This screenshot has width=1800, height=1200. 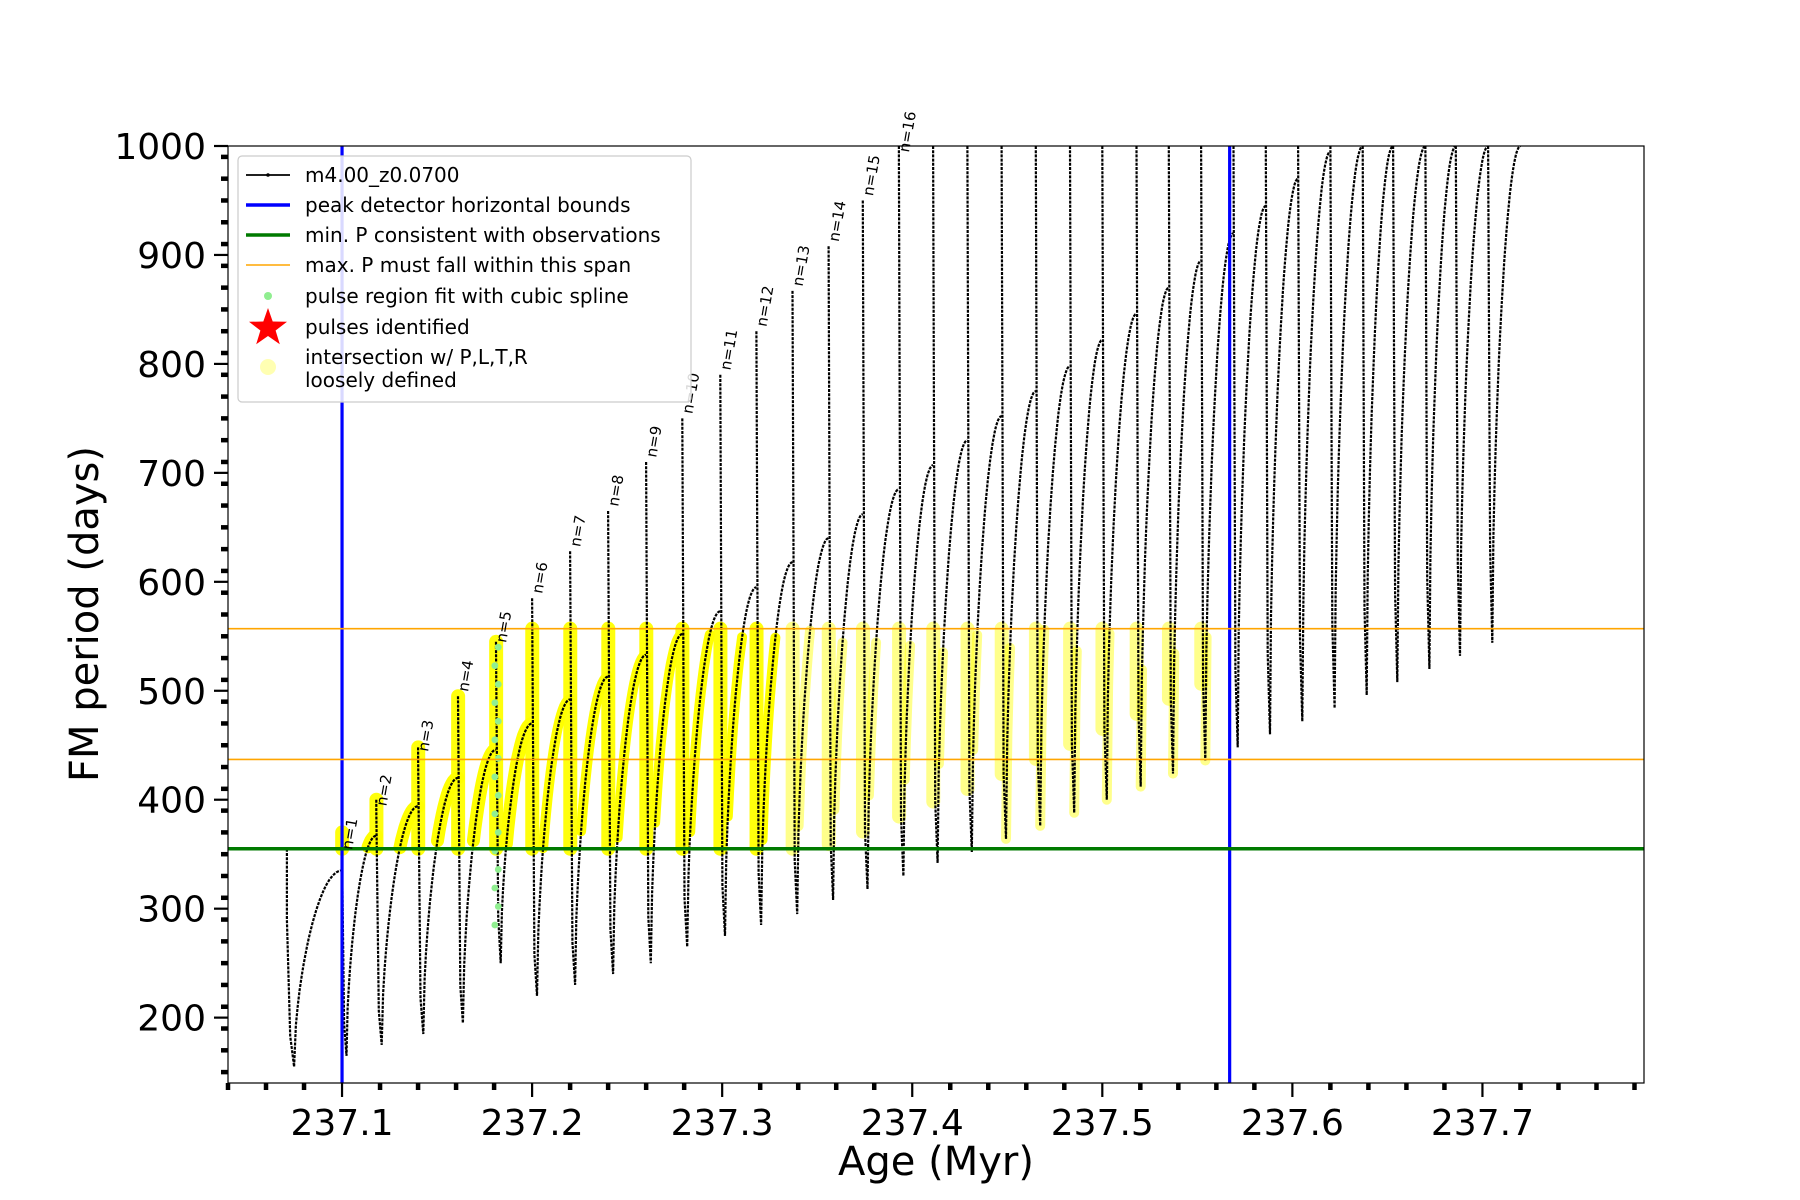 I want to click on legend-intersection-swatch, so click(x=268, y=367).